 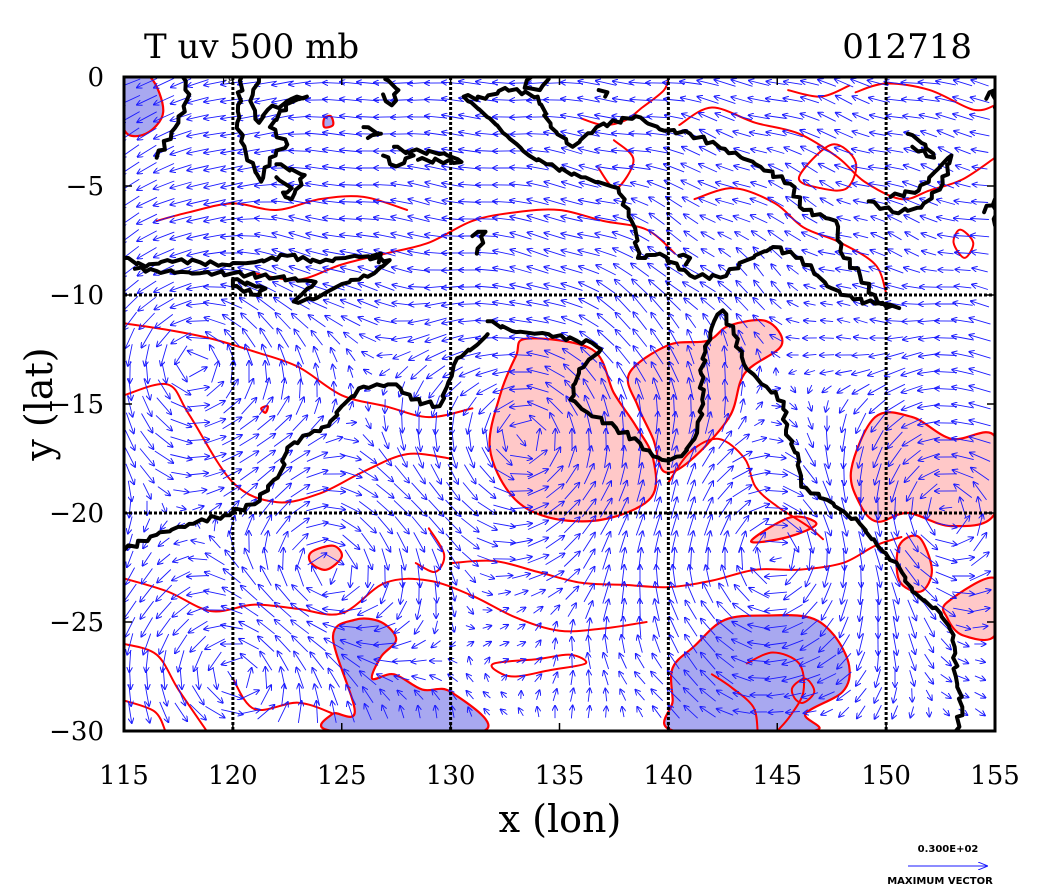 What do you see at coordinates (669, 776) in the screenshot?
I see `x-tick-label: 140` at bounding box center [669, 776].